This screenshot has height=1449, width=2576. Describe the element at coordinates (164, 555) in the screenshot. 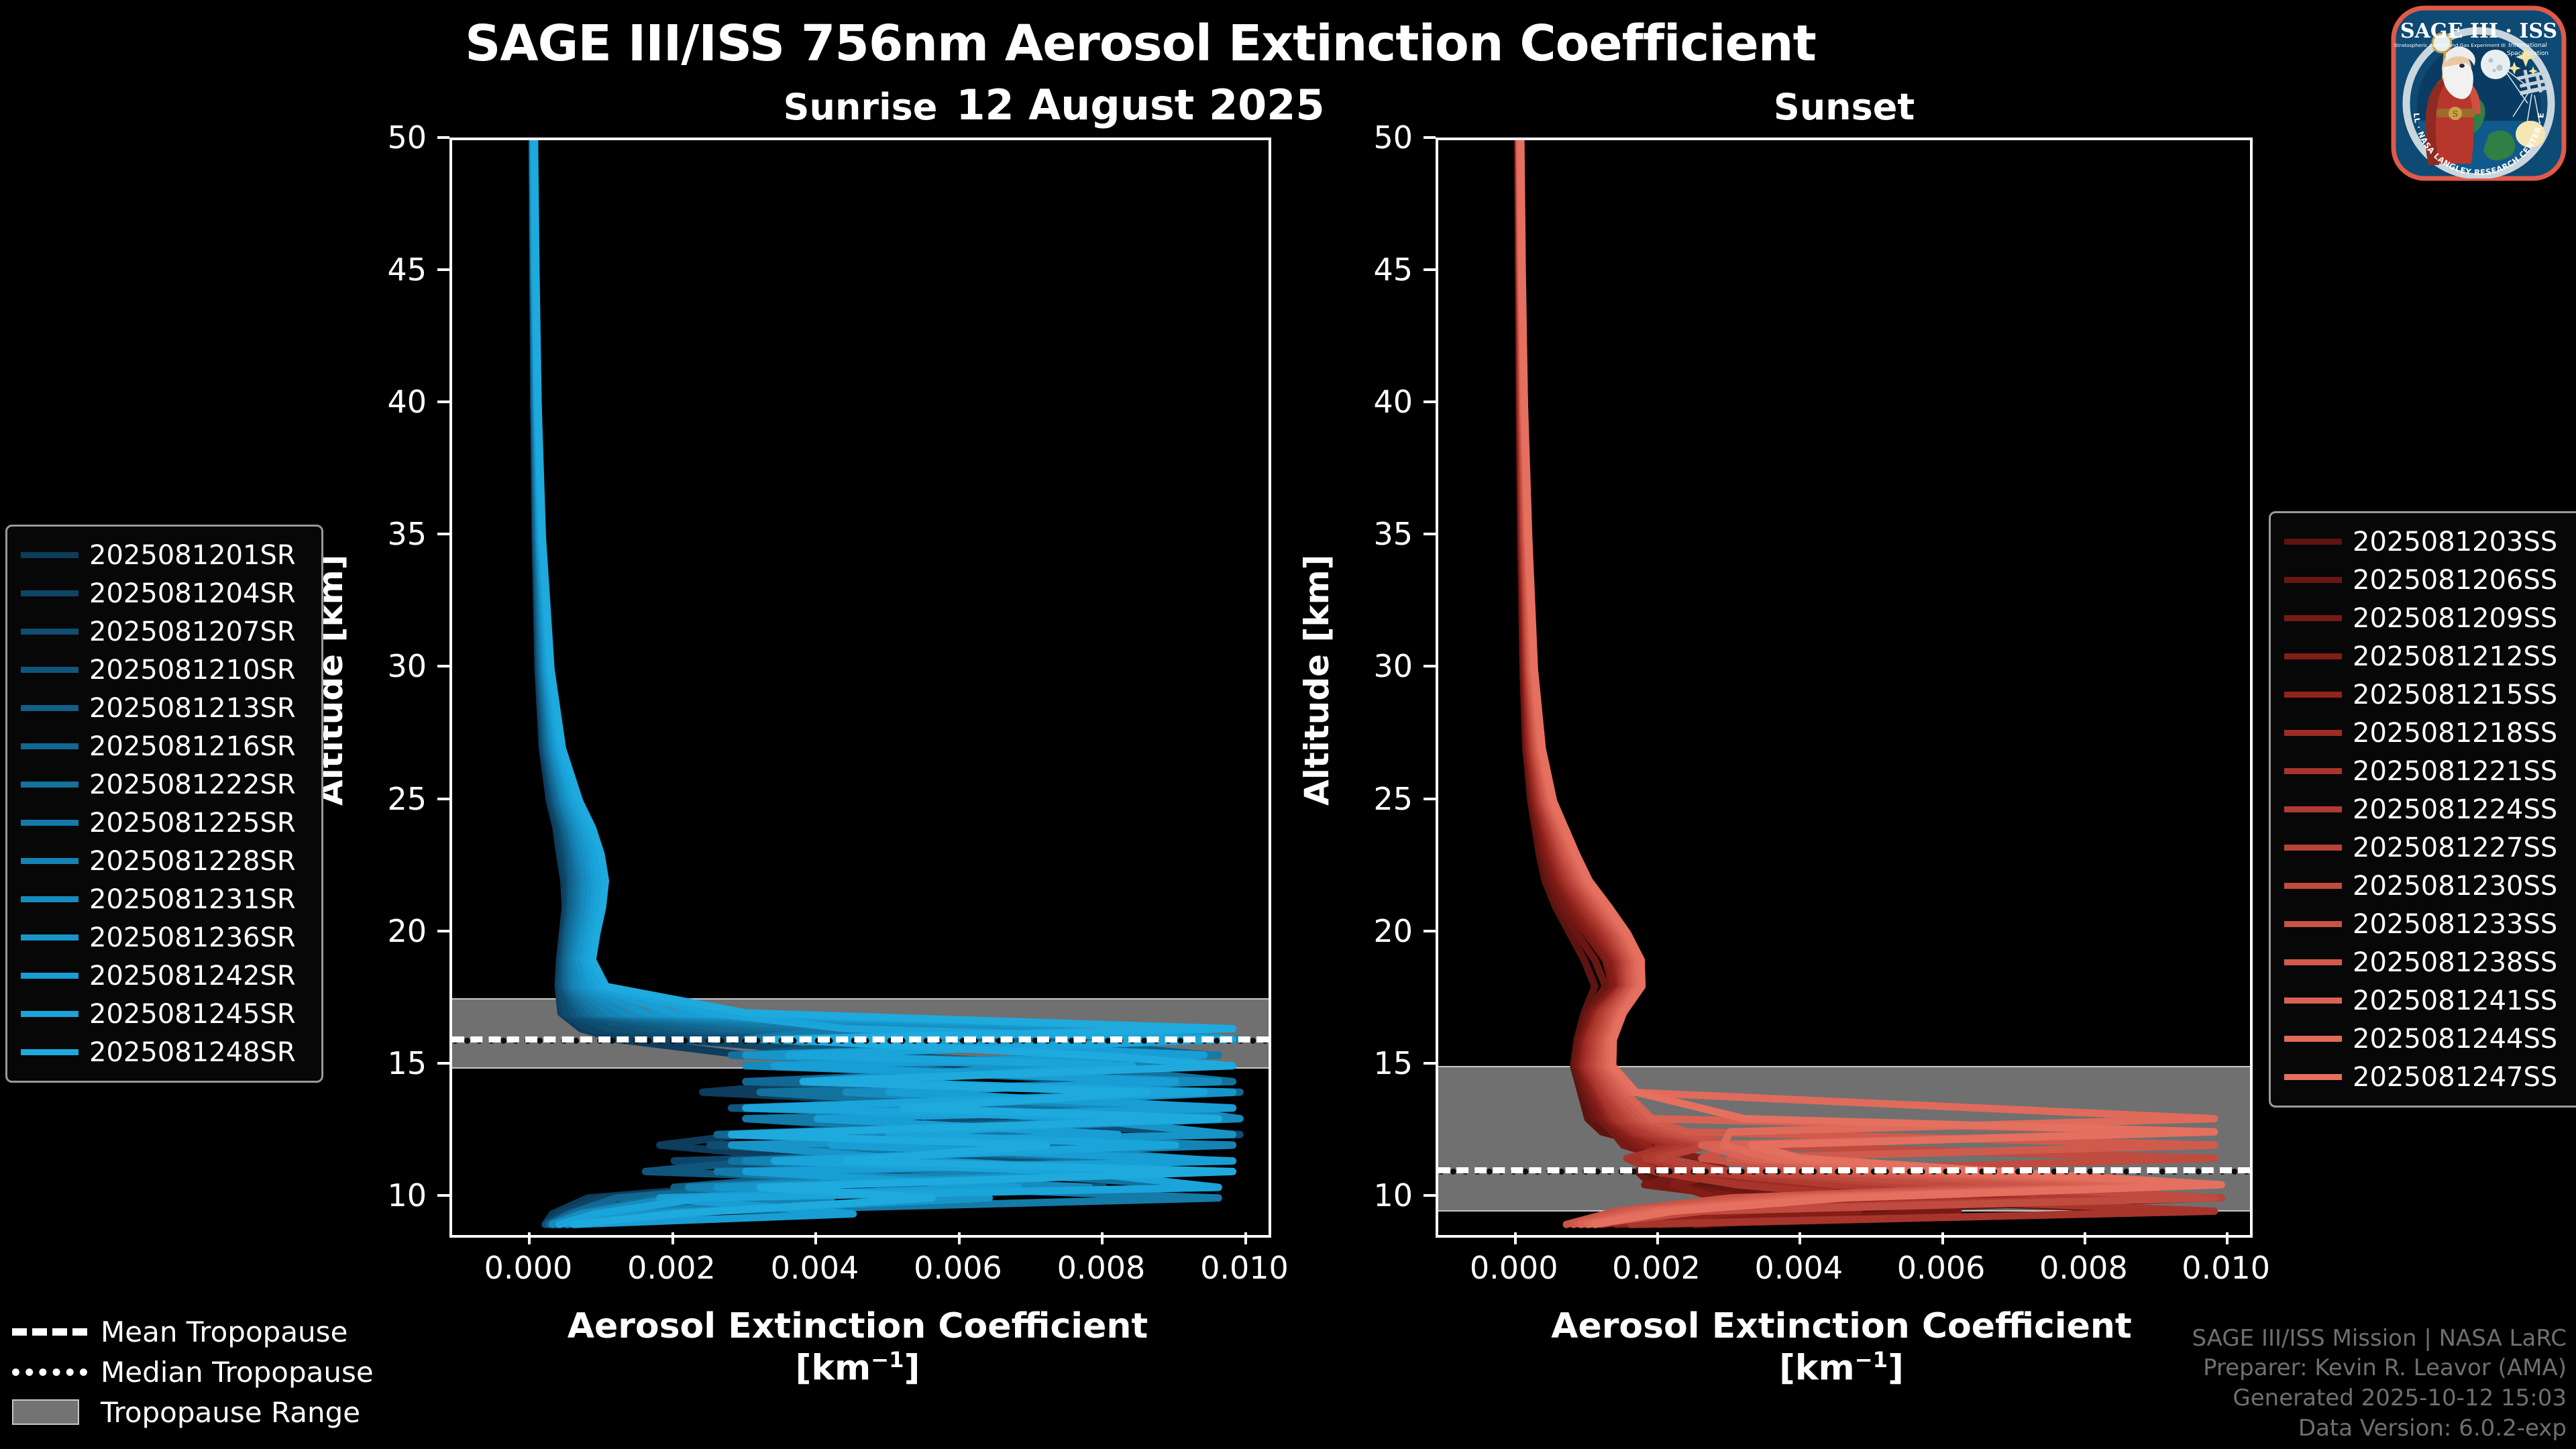

I see `legend-item: 2025081201SR` at that location.